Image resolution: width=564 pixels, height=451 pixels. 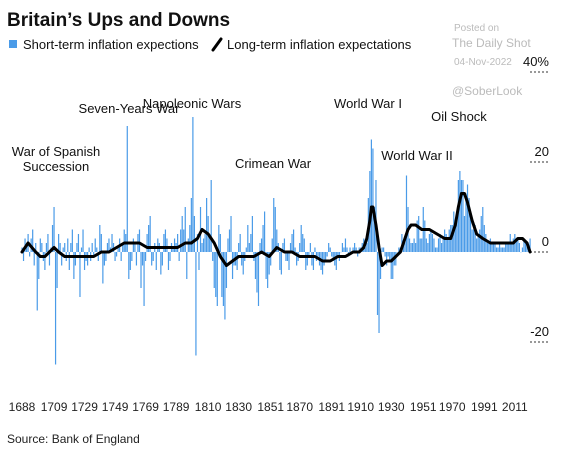 I want to click on annotation: War of Spanish Succession, so click(x=56, y=159).